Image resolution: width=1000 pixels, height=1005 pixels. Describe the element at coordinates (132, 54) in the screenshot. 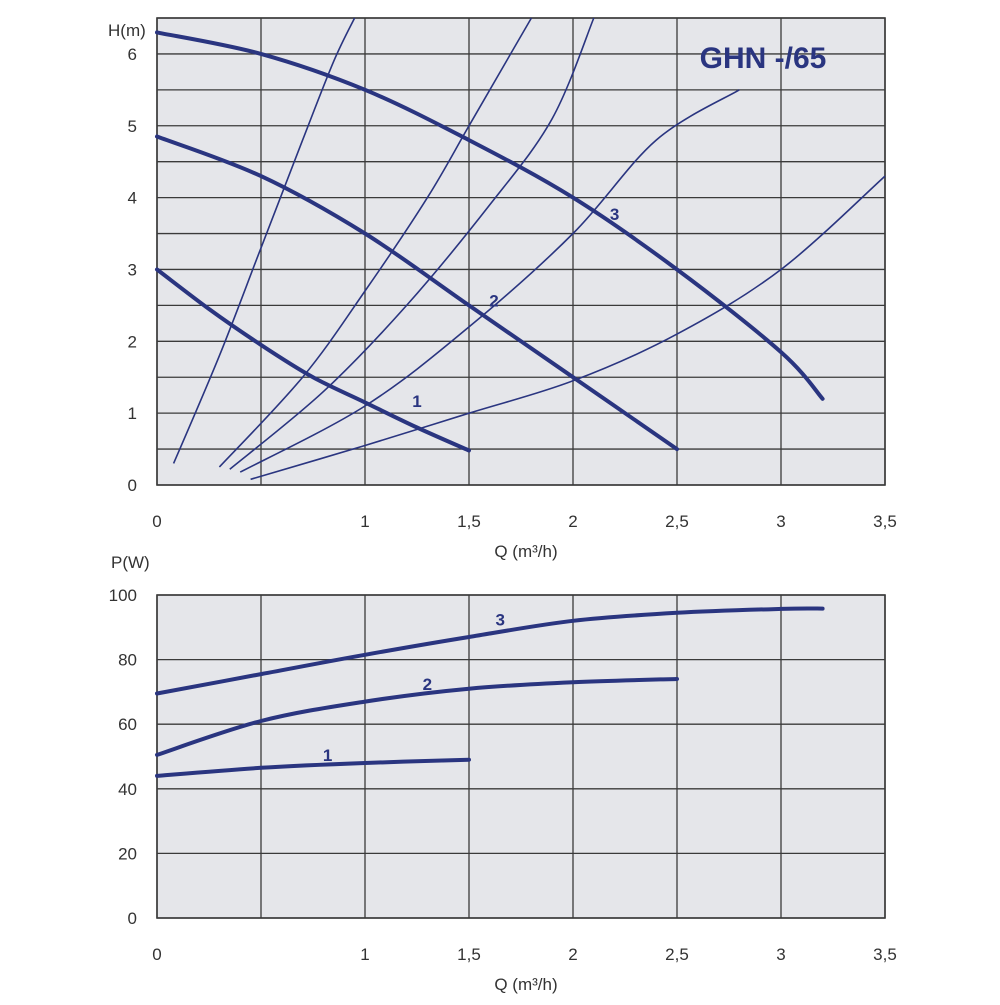

I see `y-tick-label: 6` at that location.